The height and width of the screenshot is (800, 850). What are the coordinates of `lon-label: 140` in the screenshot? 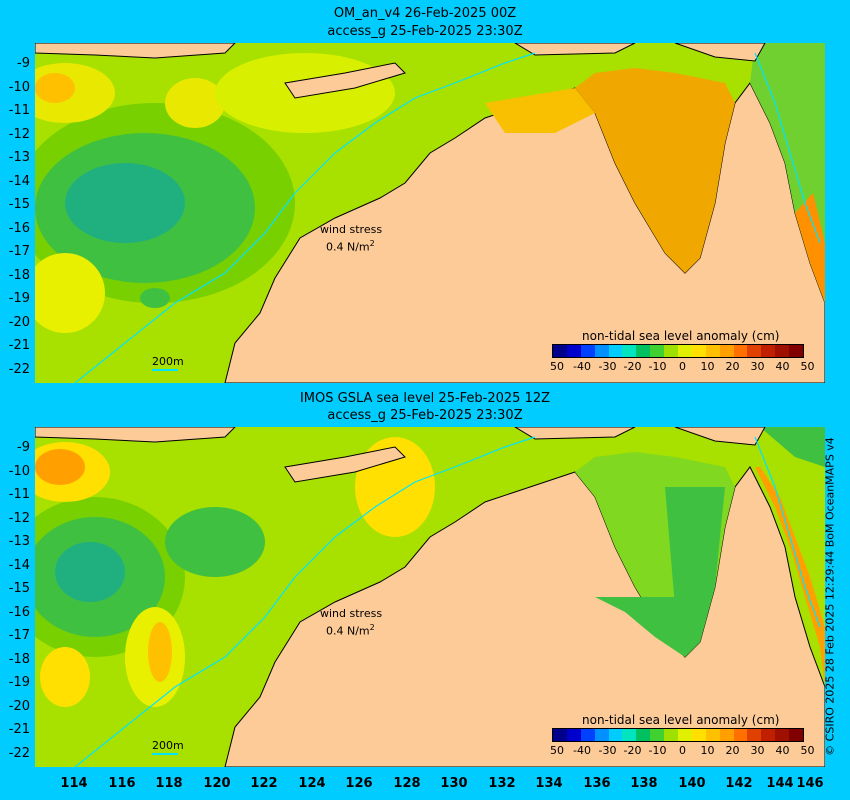 It's located at (692, 783).